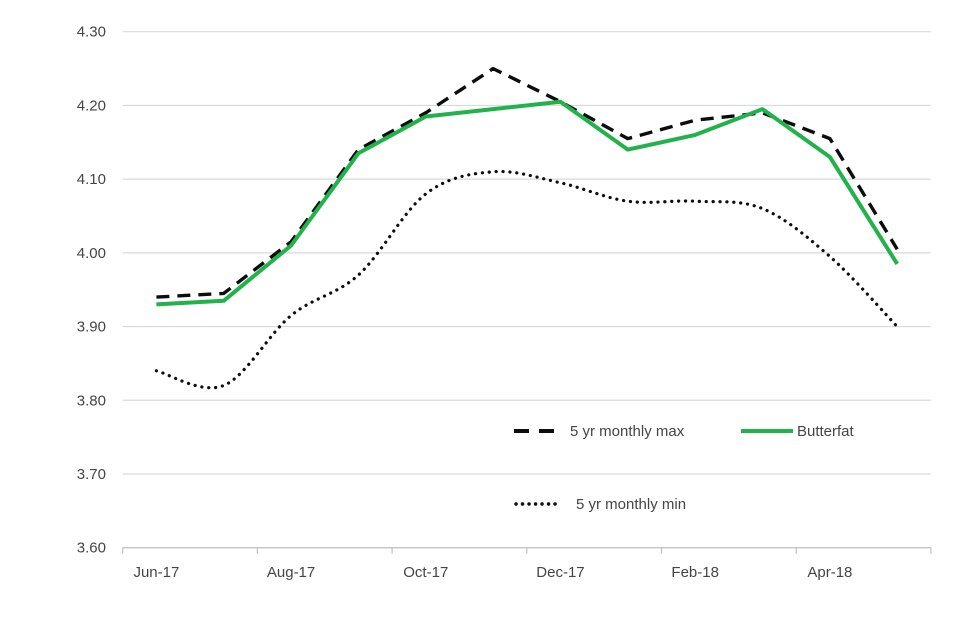 The image size is (960, 640). What do you see at coordinates (91, 105) in the screenshot?
I see `y-axis-label: 4.20` at bounding box center [91, 105].